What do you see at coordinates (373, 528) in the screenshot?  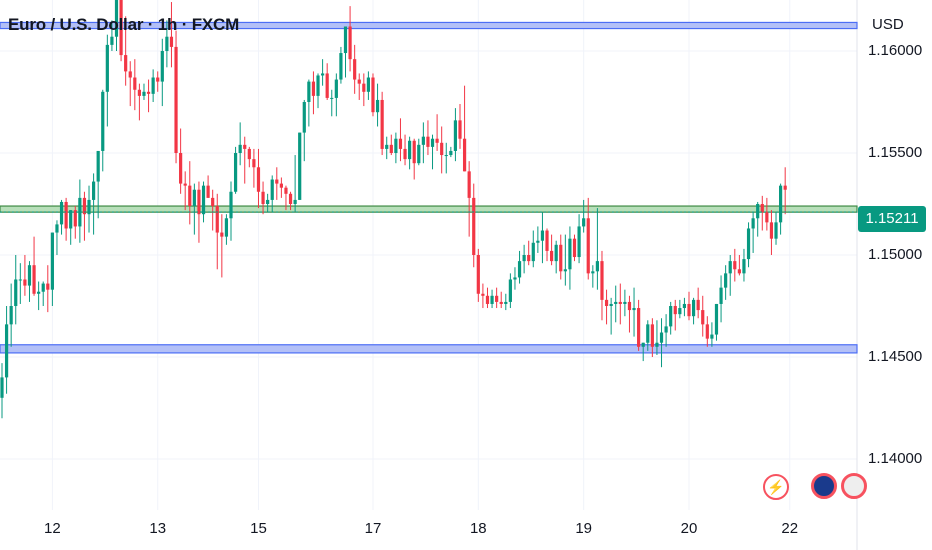 I see `time-tick-label: 17` at bounding box center [373, 528].